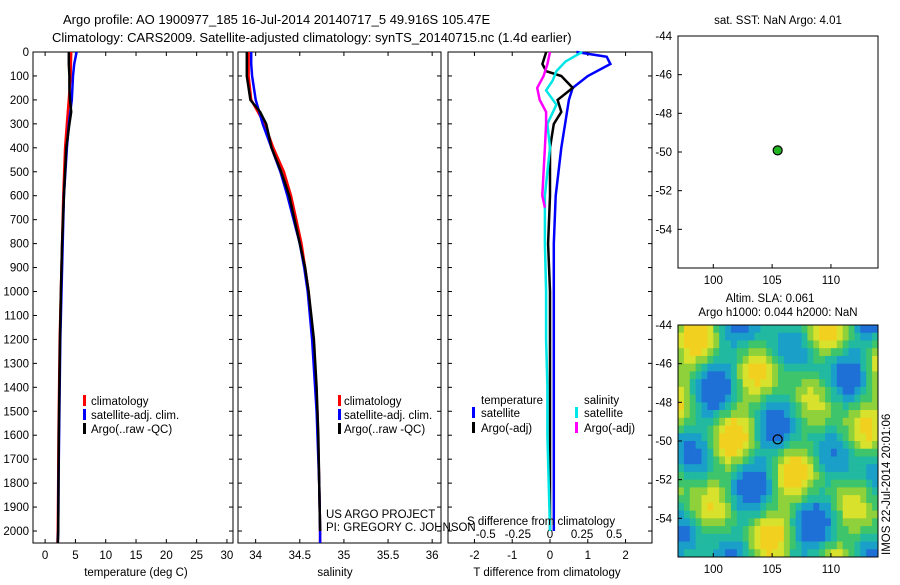 This screenshot has width=900, height=585. Describe the element at coordinates (19, 245) in the screenshot. I see `y-tick-label: 800` at that location.